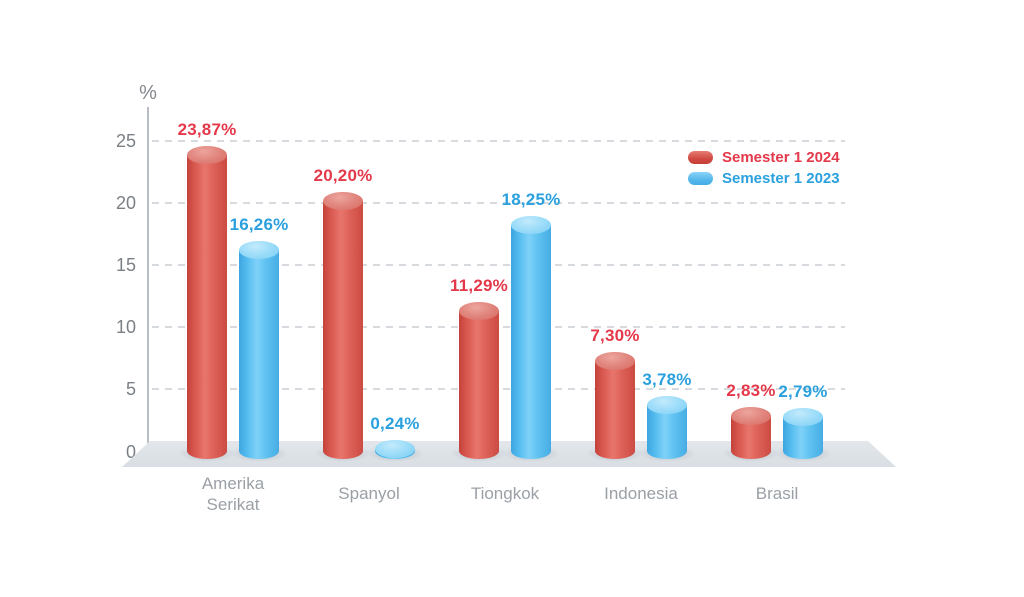 The image size is (1024, 597). Describe the element at coordinates (125, 265) in the screenshot. I see `y-tick-15: 15` at that location.